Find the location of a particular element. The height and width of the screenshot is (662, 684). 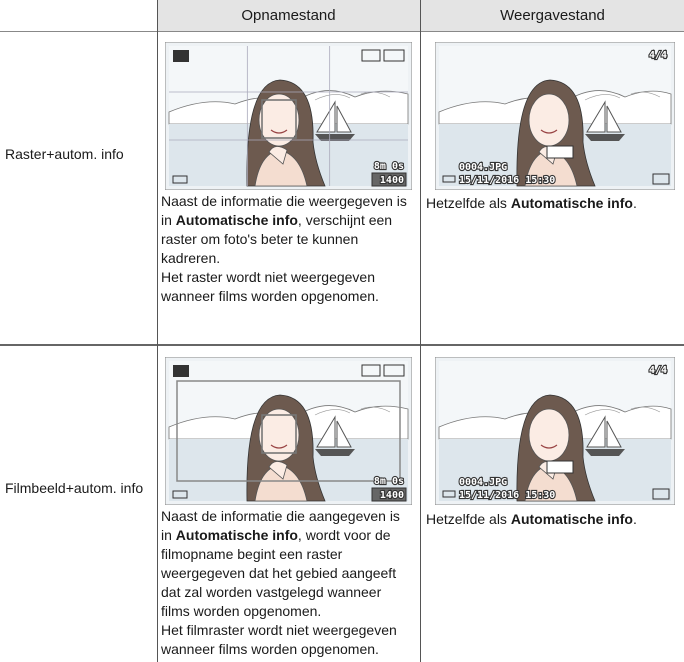

header-shooting: Opnamestand is located at coordinates (288, 15).